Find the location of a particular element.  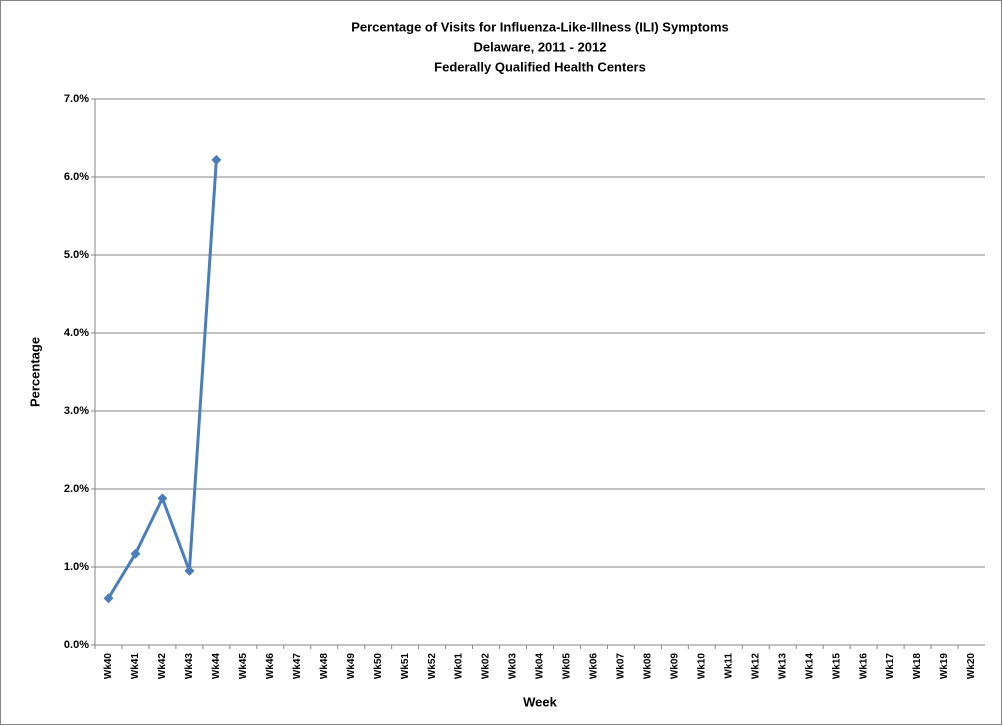

y-tick-label: 6.0% is located at coordinates (76, 177).